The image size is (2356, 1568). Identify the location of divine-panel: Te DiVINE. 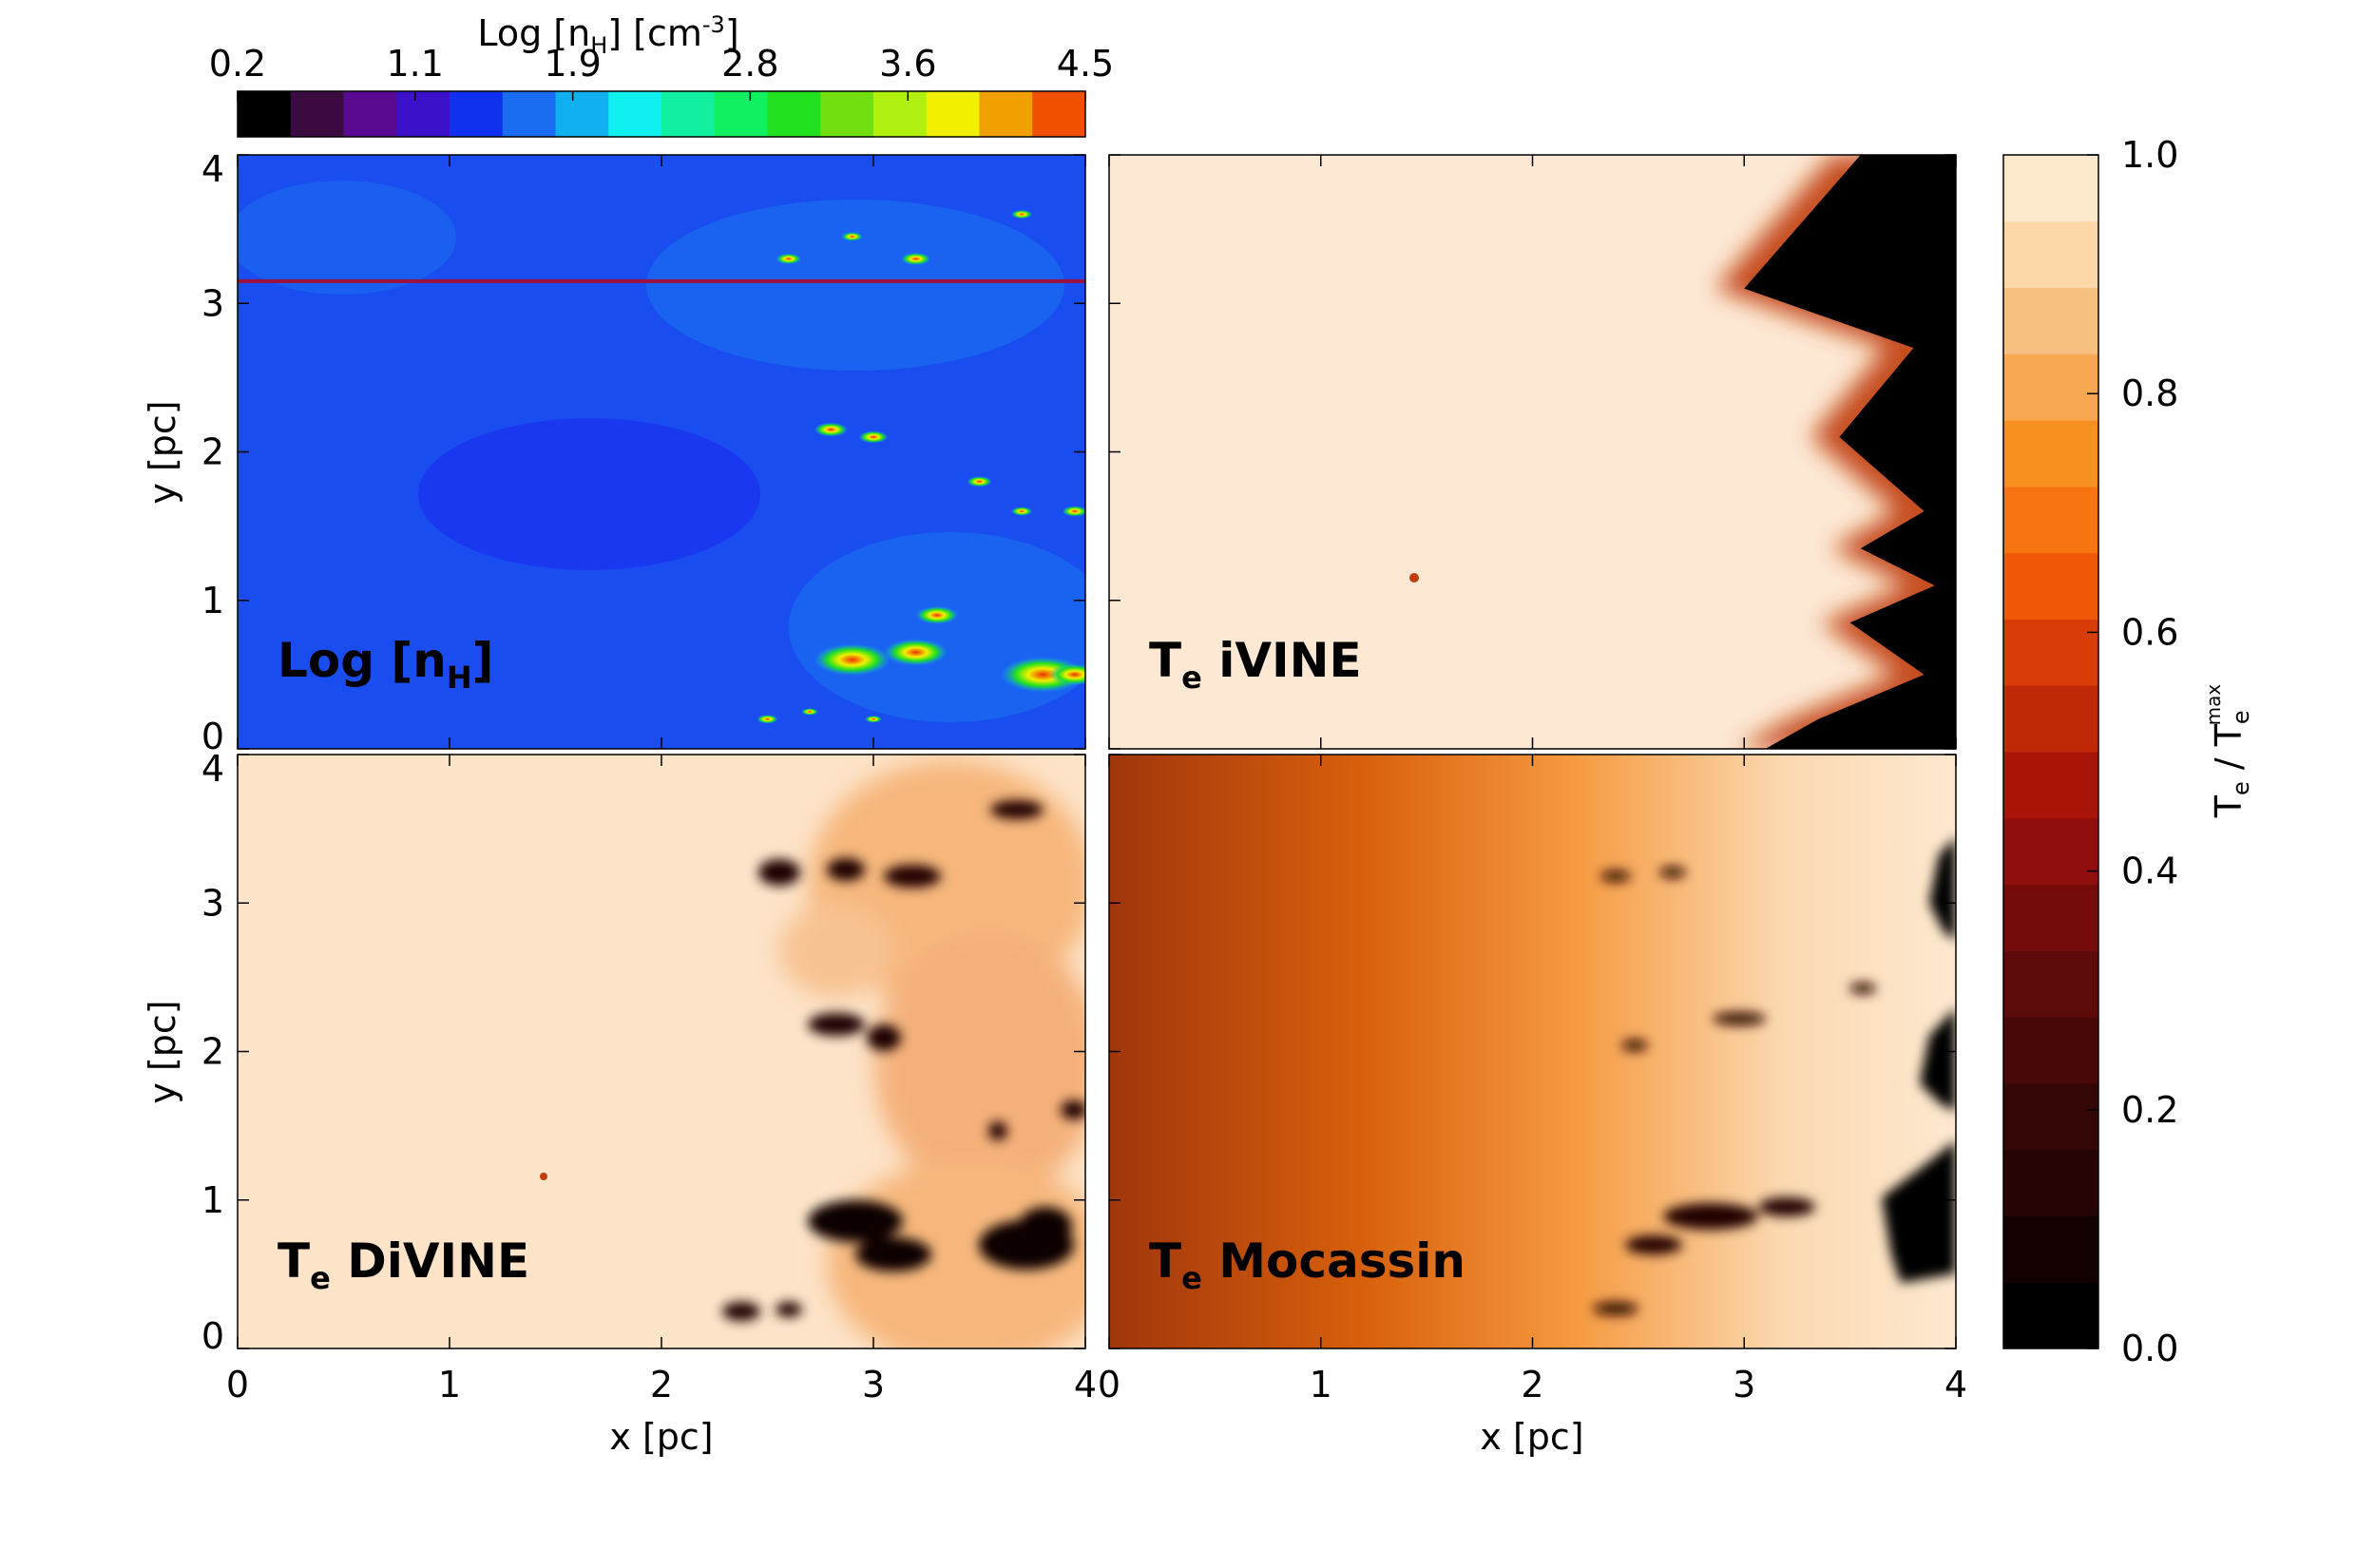
(661, 1051).